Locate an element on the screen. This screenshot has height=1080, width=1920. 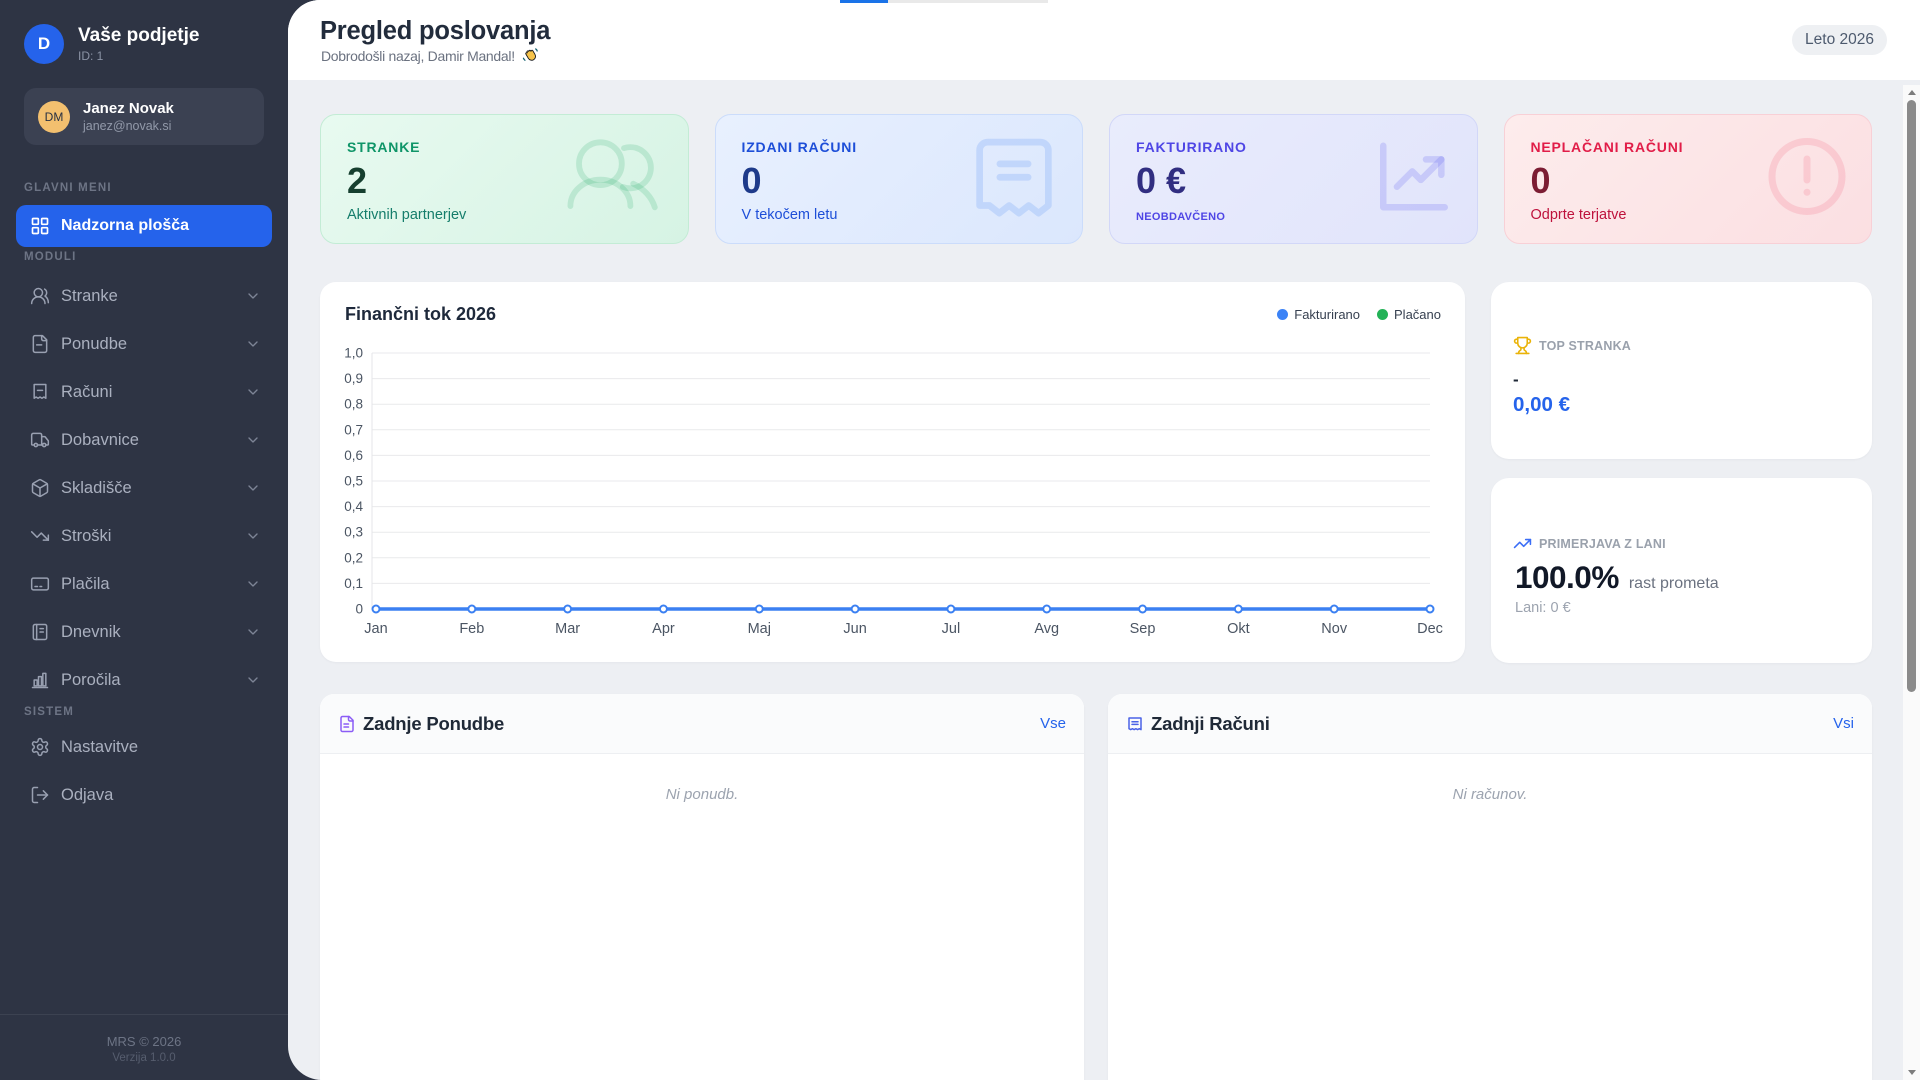
svg-text: Dec is located at coordinates (1430, 629).